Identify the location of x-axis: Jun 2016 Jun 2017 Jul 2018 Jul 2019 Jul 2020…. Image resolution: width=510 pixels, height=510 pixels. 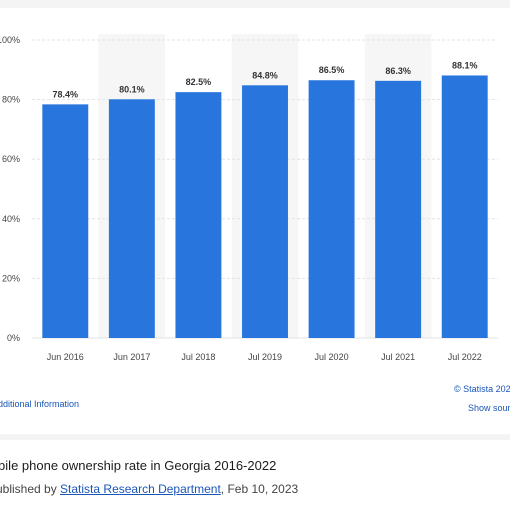
(264, 357).